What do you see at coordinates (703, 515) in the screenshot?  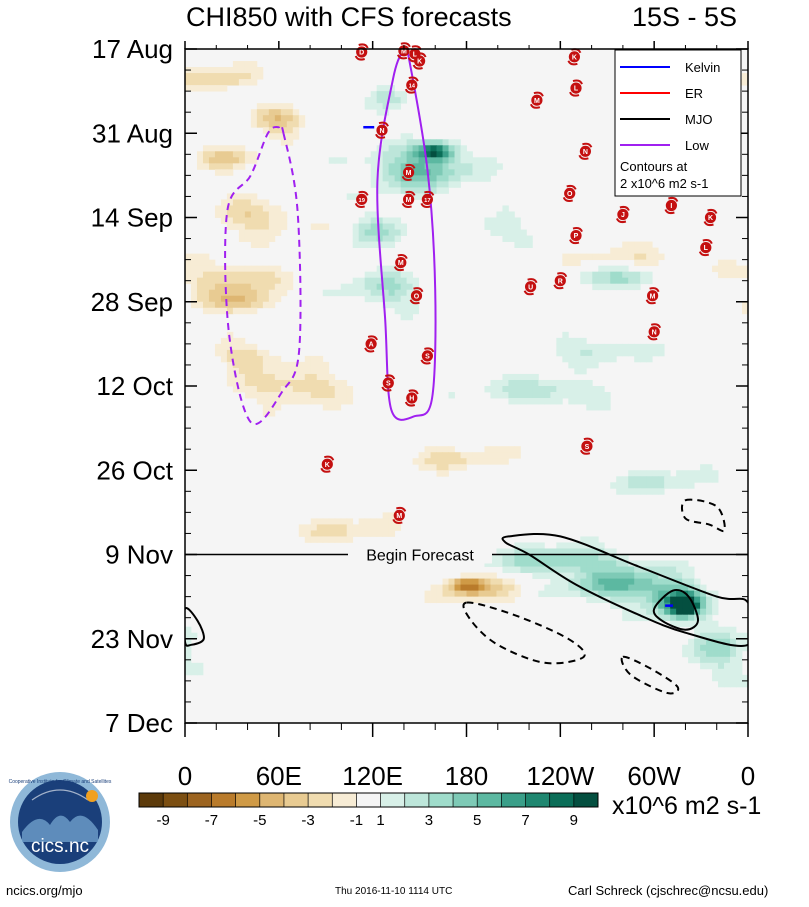 I see `mjo-contour-dashed` at bounding box center [703, 515].